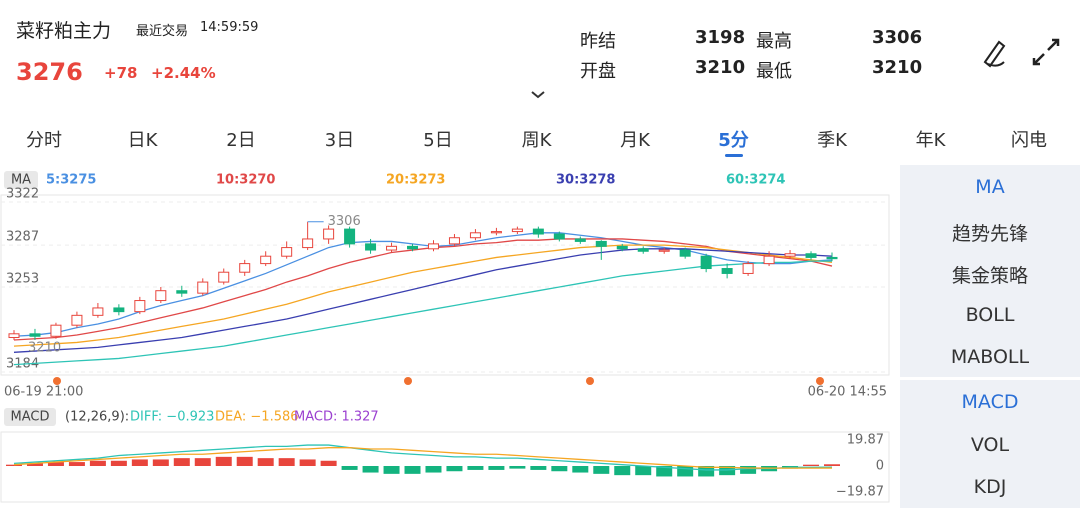  Describe the element at coordinates (847, 392) in the screenshot. I see `x-end: 06-20 14:55` at that location.